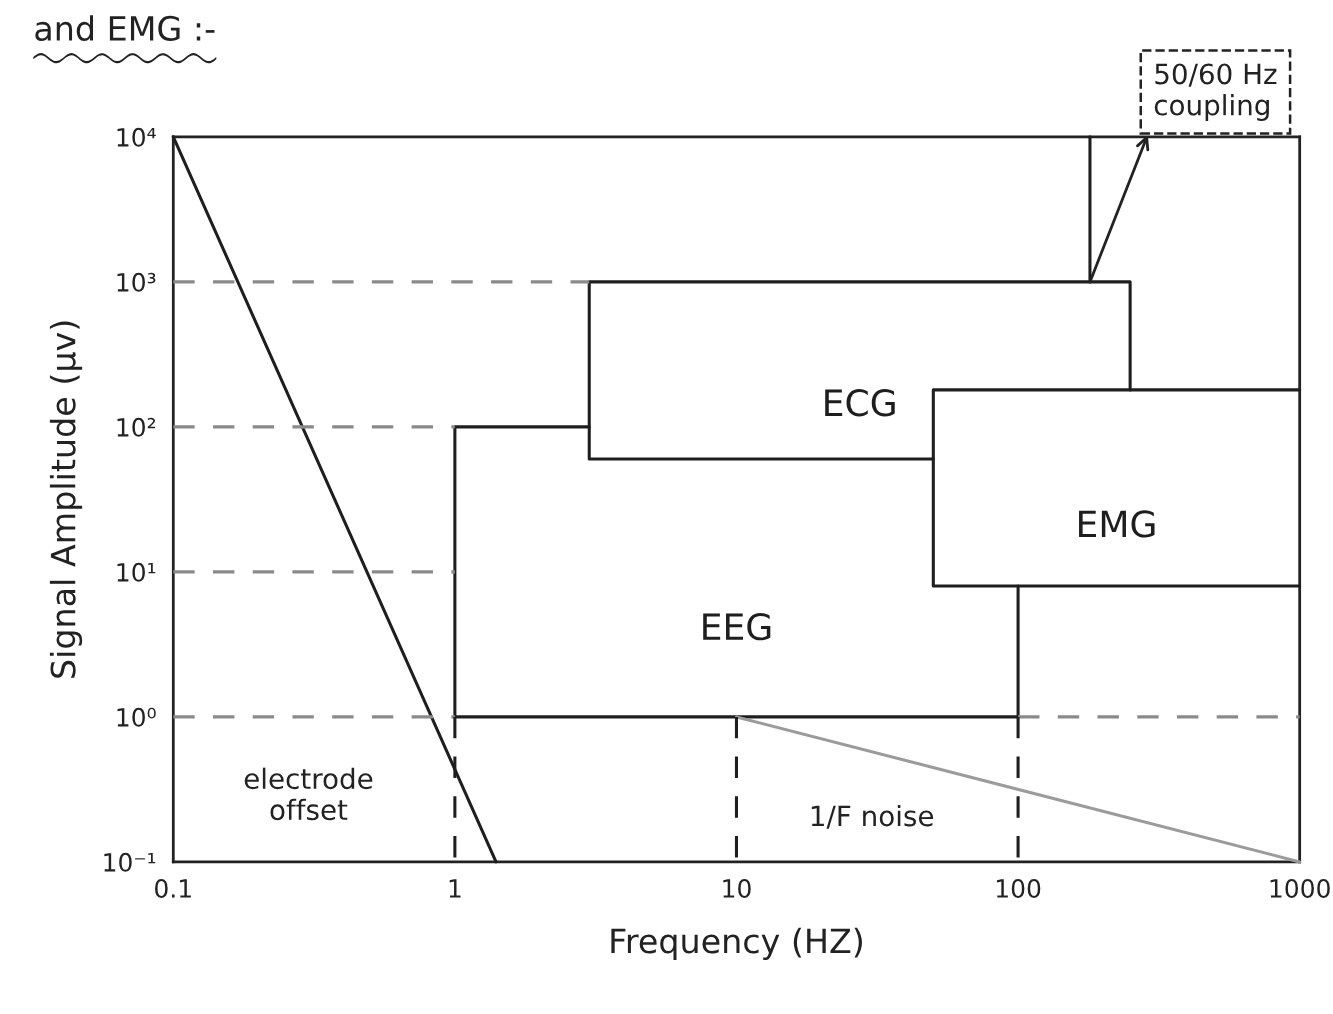  Describe the element at coordinates (130, 862) in the screenshot. I see `y-tick-label: 10⁻¹` at that location.